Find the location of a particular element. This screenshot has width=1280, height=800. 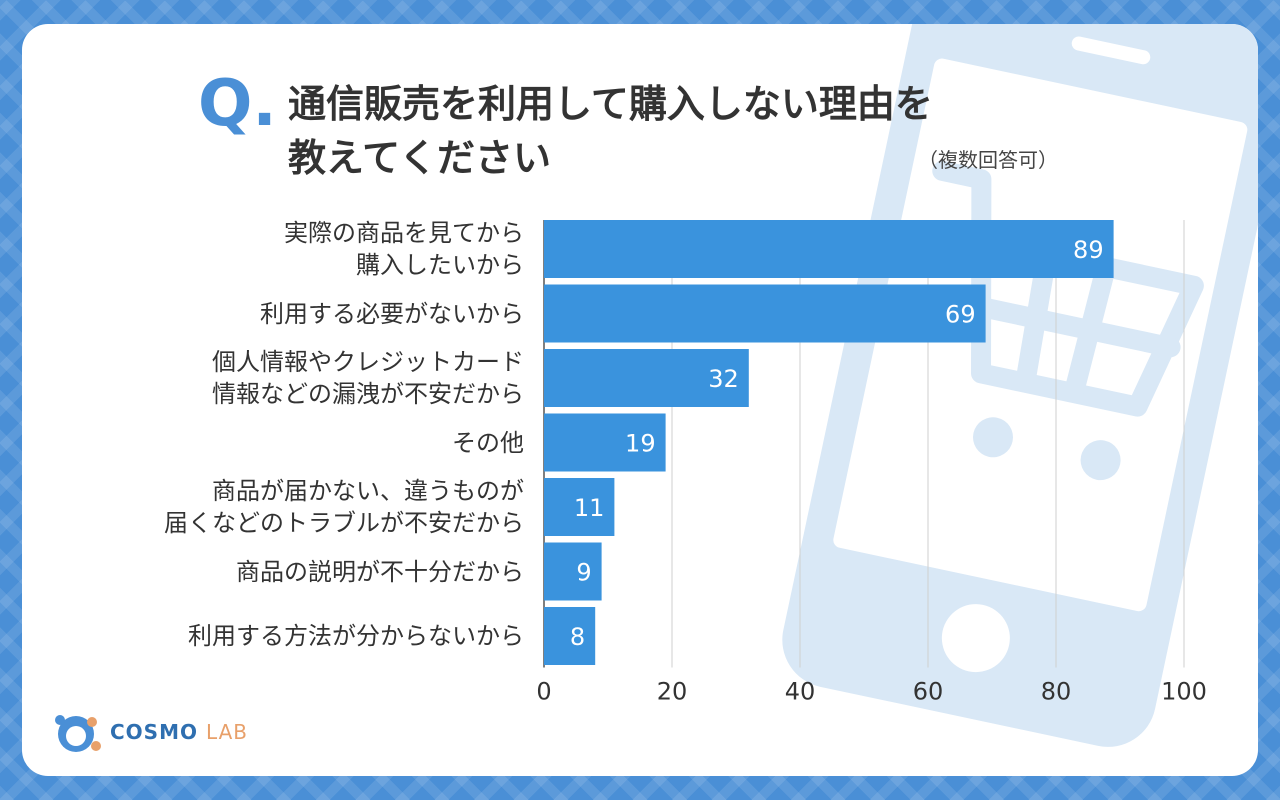

logo: COSMO LAB is located at coordinates (147, 734).